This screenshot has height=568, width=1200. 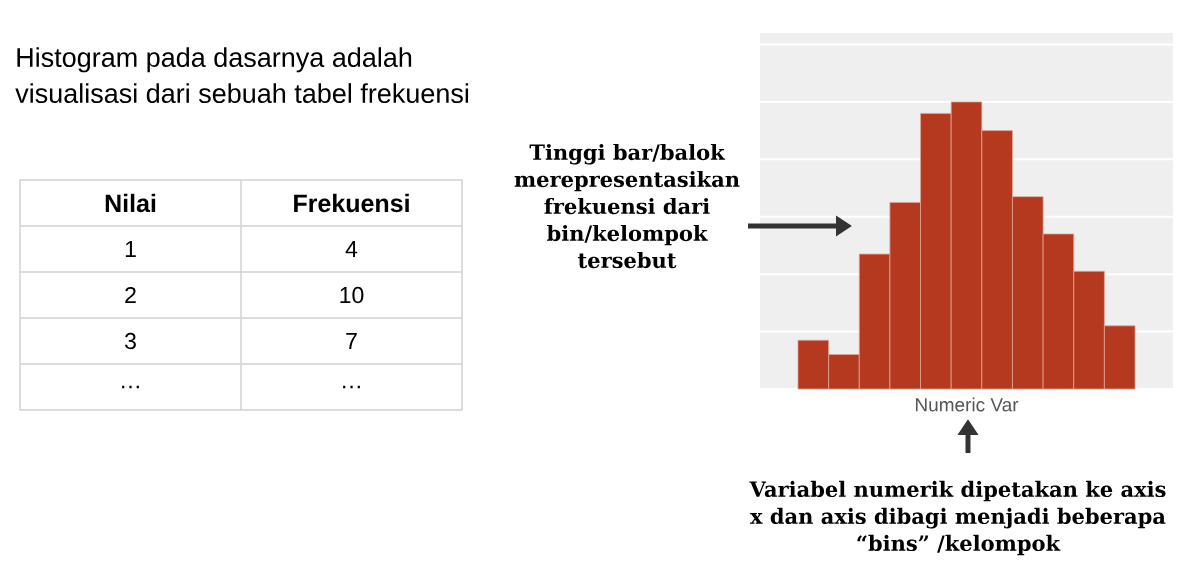 What do you see at coordinates (351, 249) in the screenshot?
I see `text: 4` at bounding box center [351, 249].